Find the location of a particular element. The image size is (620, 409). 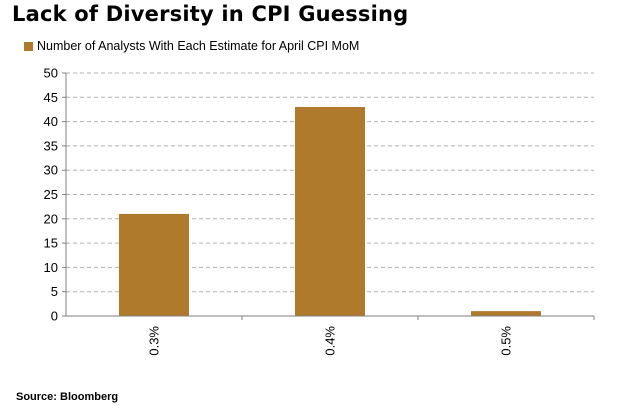

y-tick-label: 5 is located at coordinates (54, 291).